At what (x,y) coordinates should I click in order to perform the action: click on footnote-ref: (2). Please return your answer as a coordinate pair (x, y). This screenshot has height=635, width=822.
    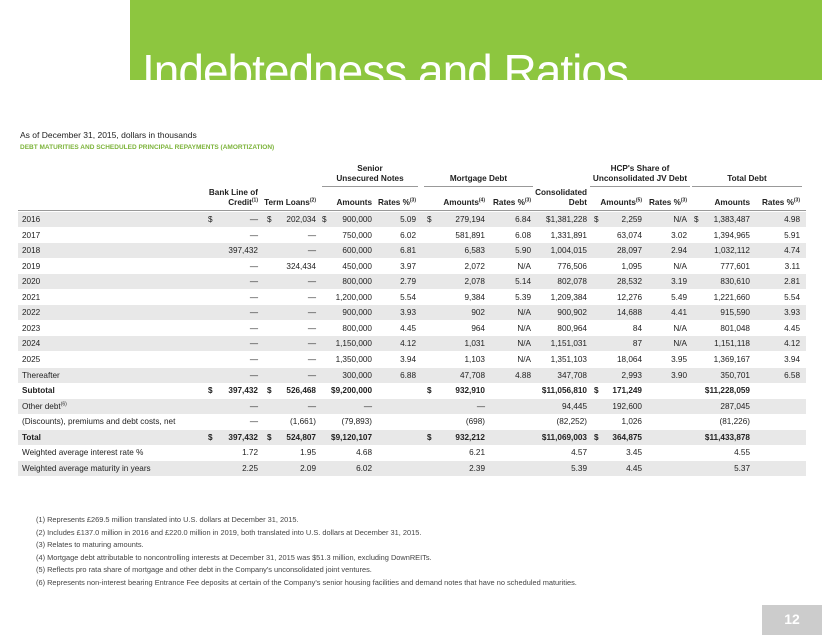
    Looking at the image, I should click on (312, 200).